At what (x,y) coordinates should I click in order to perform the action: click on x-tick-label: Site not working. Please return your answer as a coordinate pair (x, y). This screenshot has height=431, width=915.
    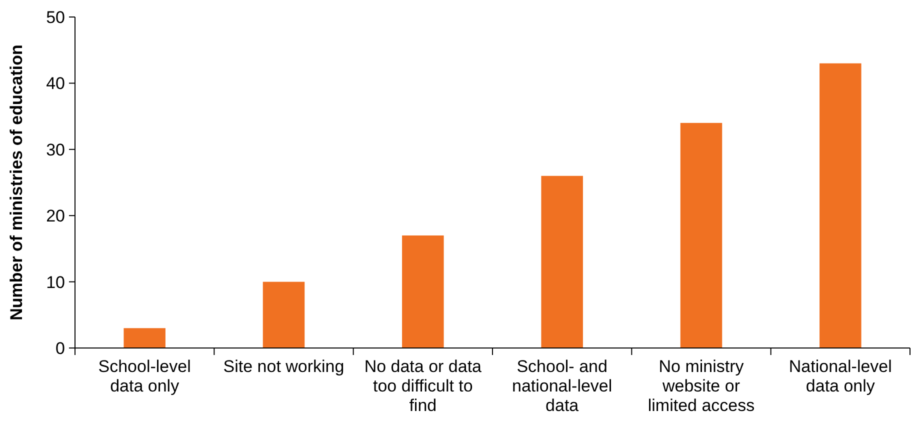
    Looking at the image, I should click on (283, 366).